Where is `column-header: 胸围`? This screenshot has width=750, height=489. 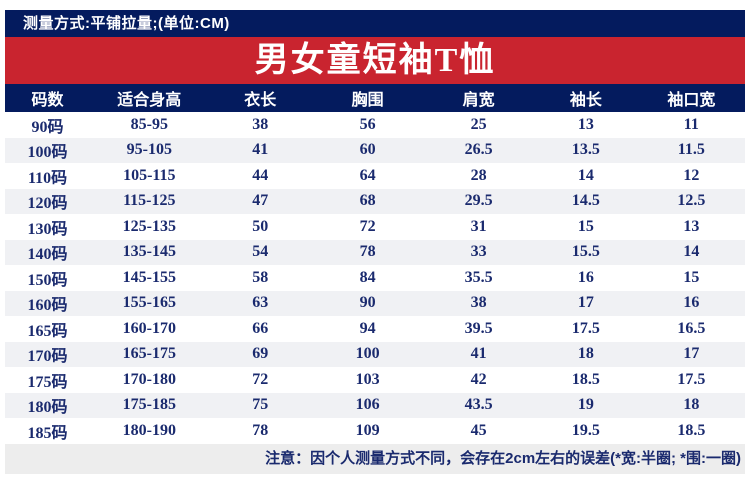
column-header: 胸围 is located at coordinates (368, 98).